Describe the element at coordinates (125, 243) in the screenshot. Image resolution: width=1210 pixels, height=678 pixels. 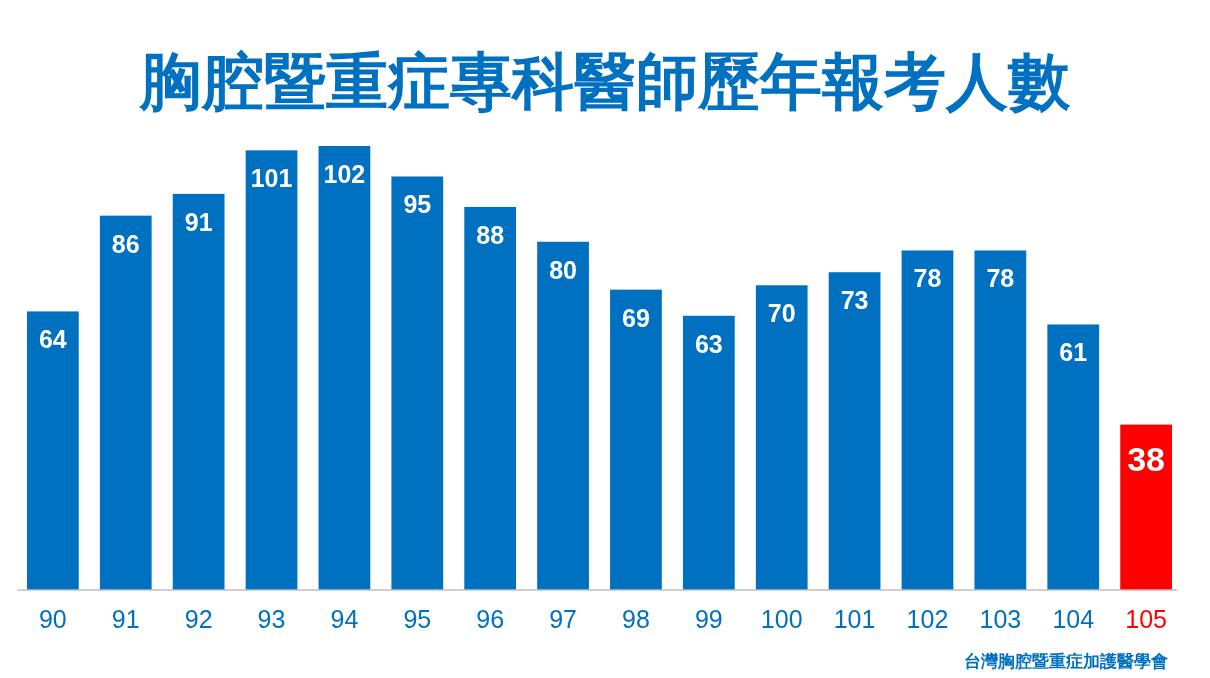
I see `data-label: 86` at that location.